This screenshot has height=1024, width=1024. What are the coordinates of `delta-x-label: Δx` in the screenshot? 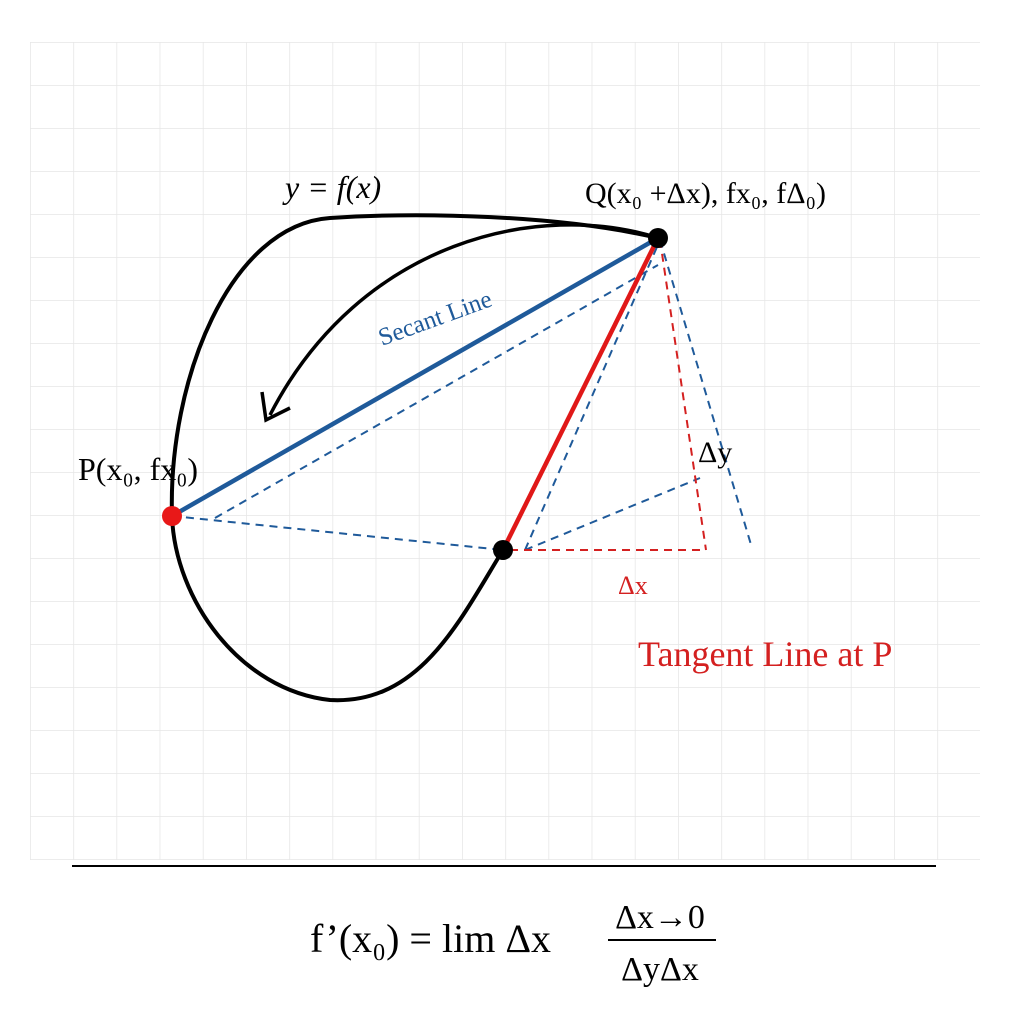 It's located at (633, 585).